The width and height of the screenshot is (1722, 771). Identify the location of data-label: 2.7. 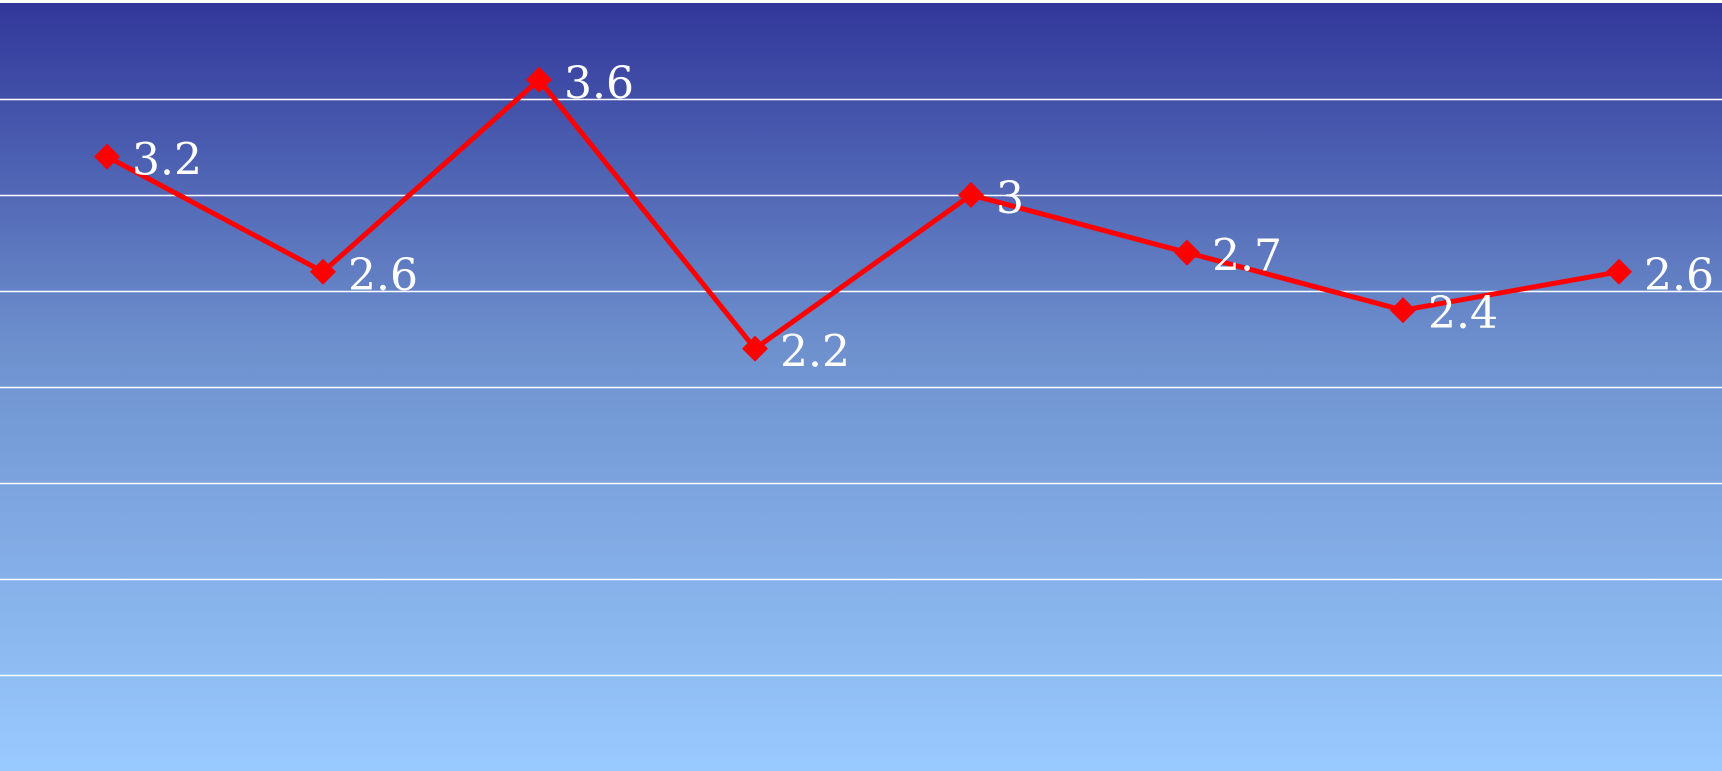
(1247, 256).